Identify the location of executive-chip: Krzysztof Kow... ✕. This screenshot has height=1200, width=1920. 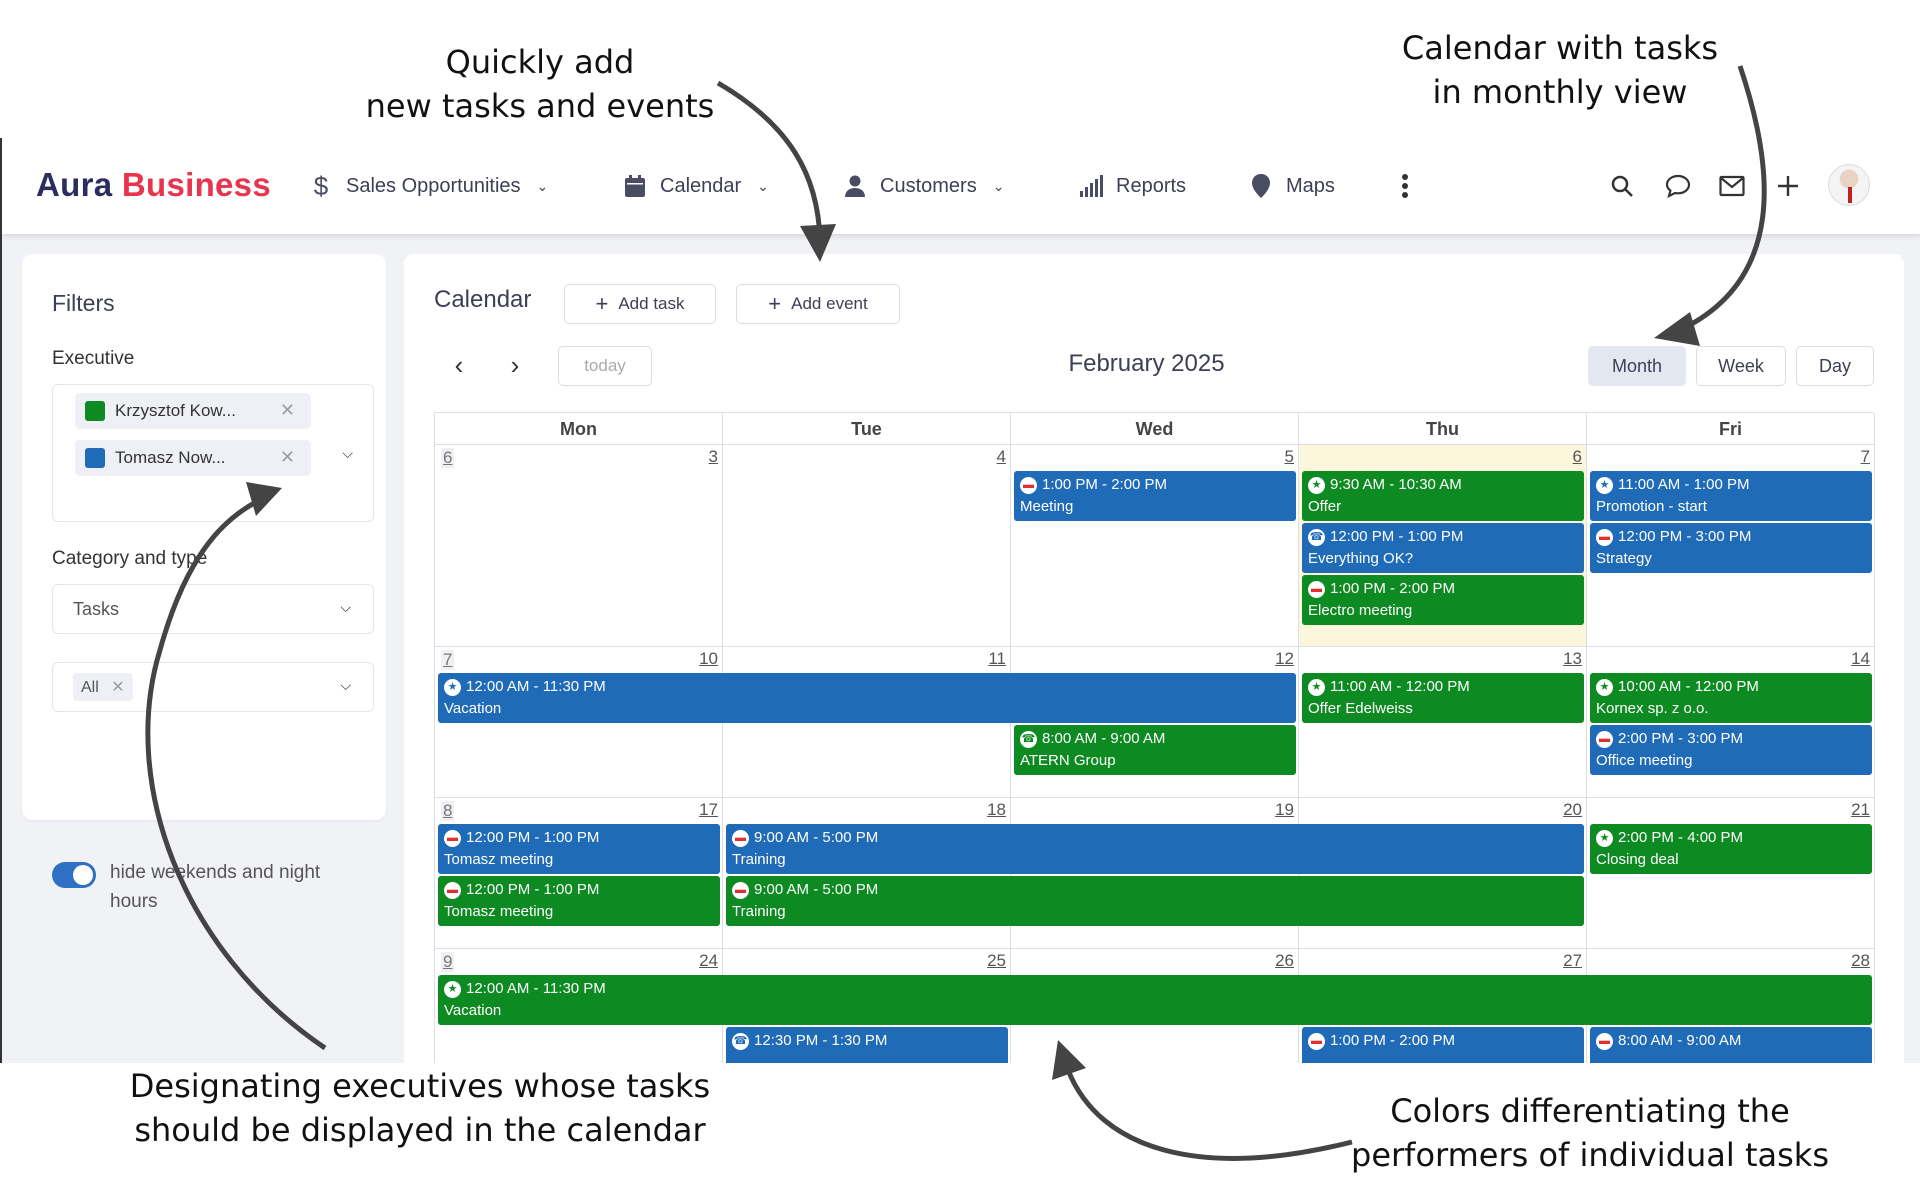
(193, 411).